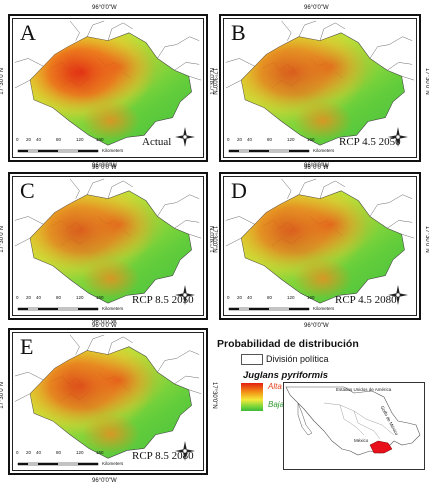  Describe the element at coordinates (361, 440) in the screenshot. I see `inset-mexico-label: México` at that location.